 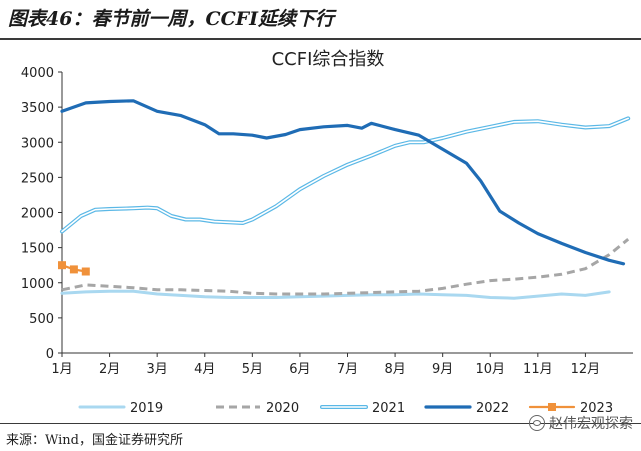 I want to click on x-tick-label: 3月, so click(x=157, y=369).